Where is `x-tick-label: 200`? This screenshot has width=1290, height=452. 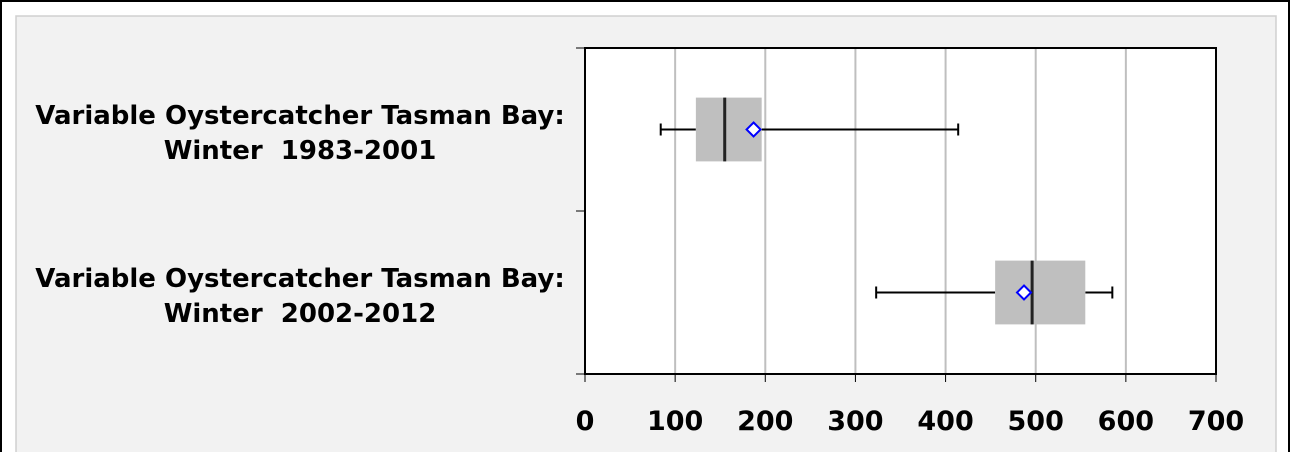 x-tick-label: 200 is located at coordinates (765, 421).